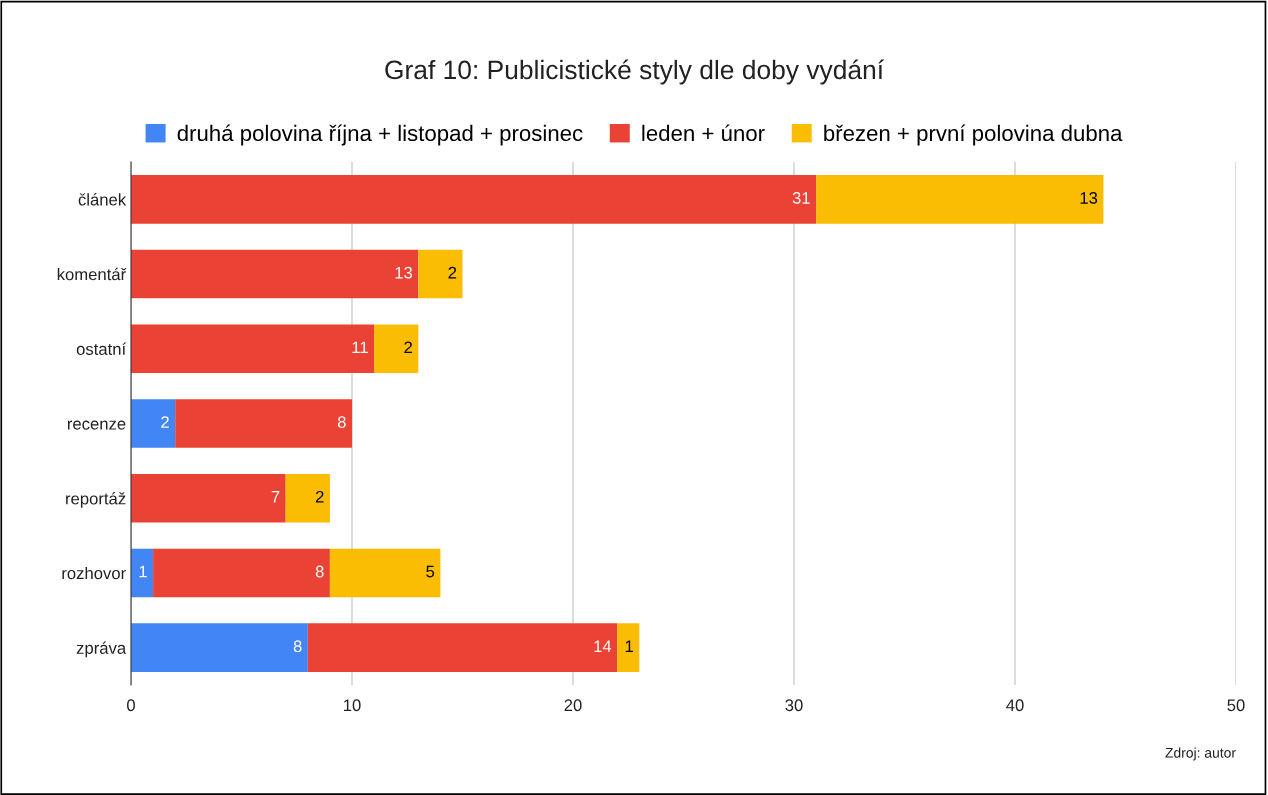 Image resolution: width=1268 pixels, height=795 pixels. What do you see at coordinates (603, 646) in the screenshot?
I see `data-label: 14` at bounding box center [603, 646].